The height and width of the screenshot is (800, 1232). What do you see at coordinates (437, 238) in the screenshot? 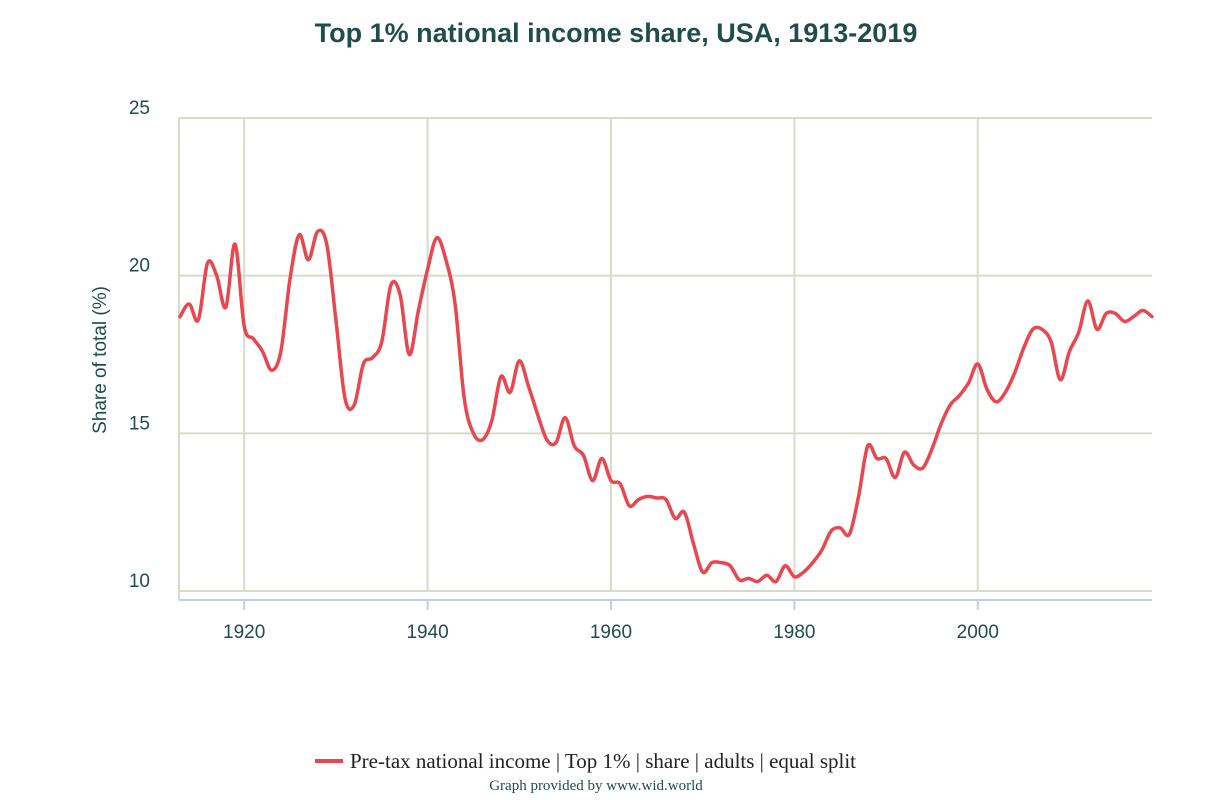
I see `data-point-1941` at bounding box center [437, 238].